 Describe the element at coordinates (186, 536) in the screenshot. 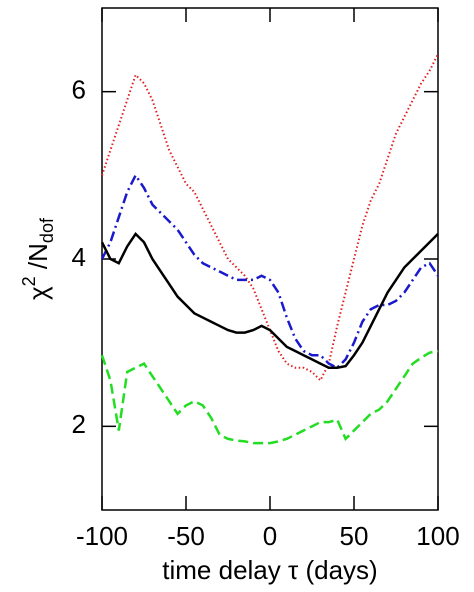

I see `x-tick-label: -50` at that location.